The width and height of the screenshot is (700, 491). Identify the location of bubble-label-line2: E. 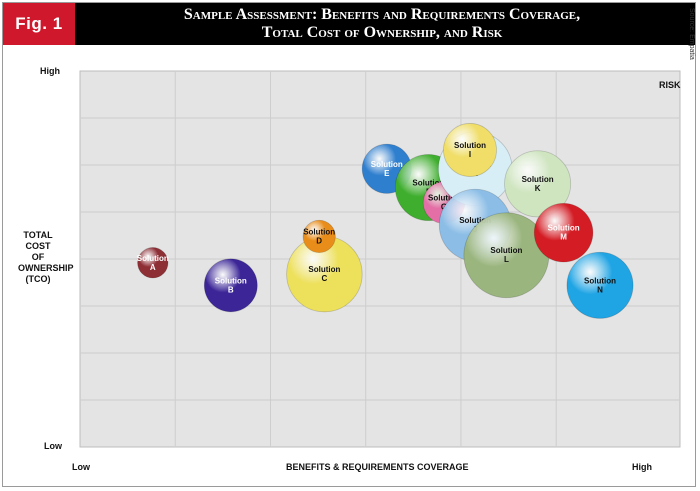
(387, 173).